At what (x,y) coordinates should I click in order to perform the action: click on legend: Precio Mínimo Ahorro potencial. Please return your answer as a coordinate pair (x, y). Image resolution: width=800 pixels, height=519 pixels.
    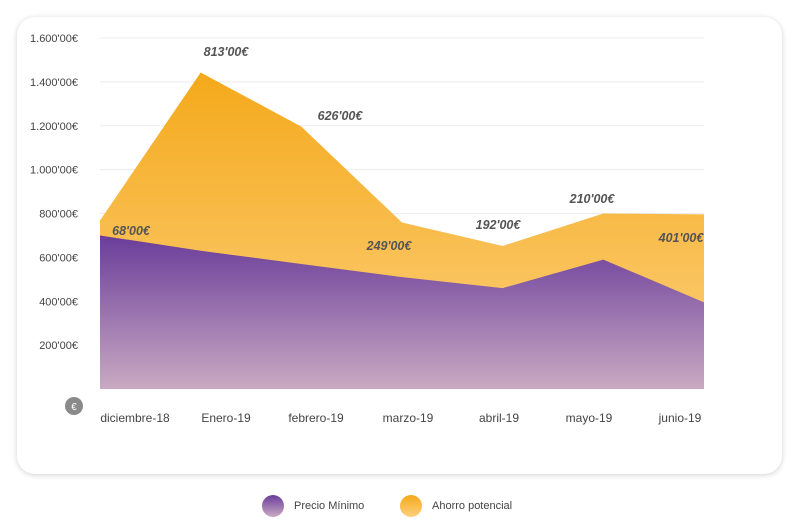
    Looking at the image, I should click on (400, 507).